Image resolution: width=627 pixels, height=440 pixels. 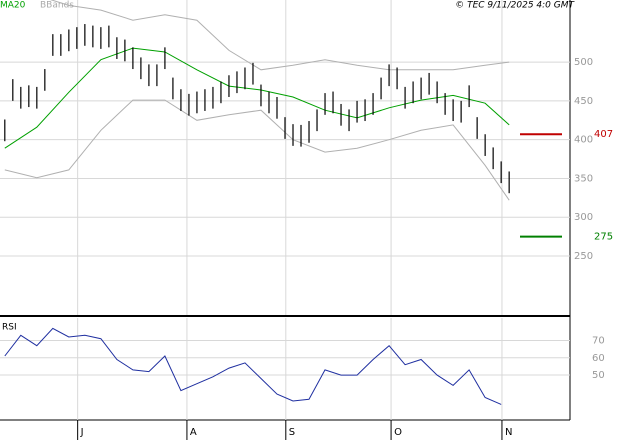 What do you see at coordinates (253, 366) in the screenshot?
I see `rsi-line` at bounding box center [253, 366].